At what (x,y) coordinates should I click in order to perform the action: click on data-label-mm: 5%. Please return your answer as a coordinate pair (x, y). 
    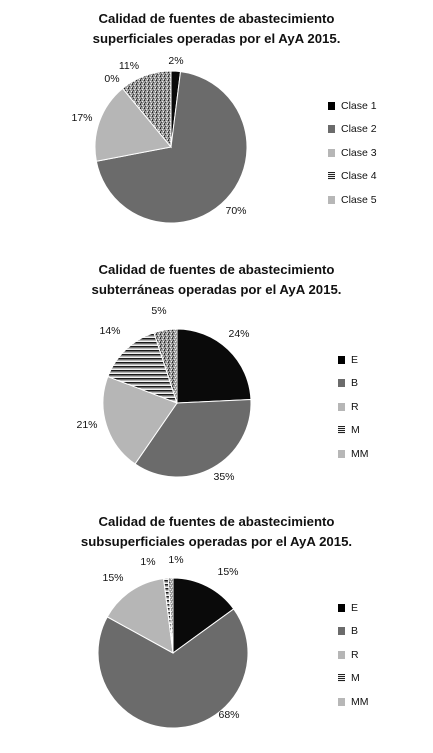
    Looking at the image, I should click on (158, 311).